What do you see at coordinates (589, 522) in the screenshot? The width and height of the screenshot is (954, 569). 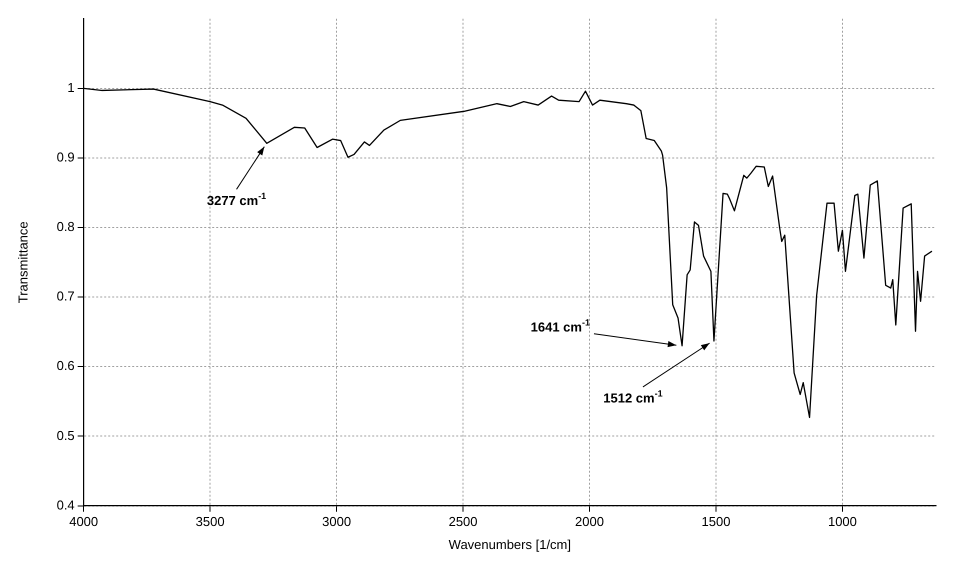 I see `x-tick-label: 2000` at bounding box center [589, 522].